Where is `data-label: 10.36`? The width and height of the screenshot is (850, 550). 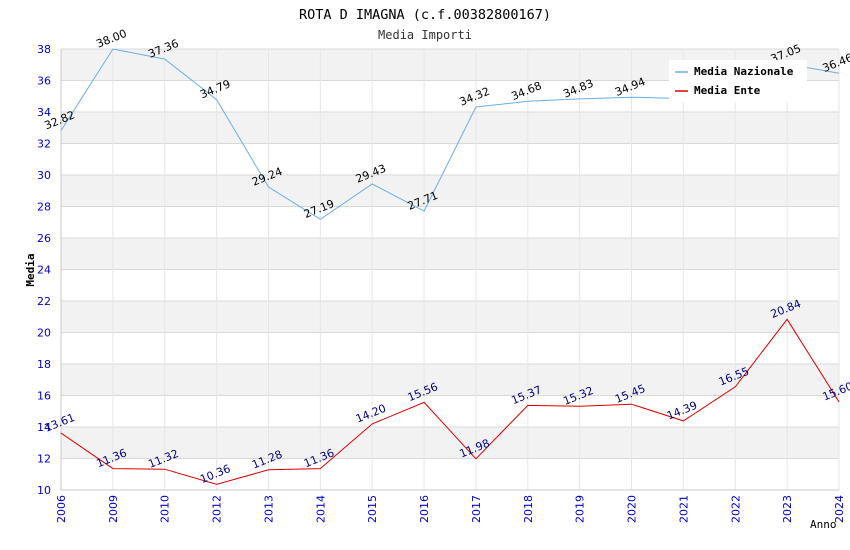 data-label: 10.36 is located at coordinates (215, 474).